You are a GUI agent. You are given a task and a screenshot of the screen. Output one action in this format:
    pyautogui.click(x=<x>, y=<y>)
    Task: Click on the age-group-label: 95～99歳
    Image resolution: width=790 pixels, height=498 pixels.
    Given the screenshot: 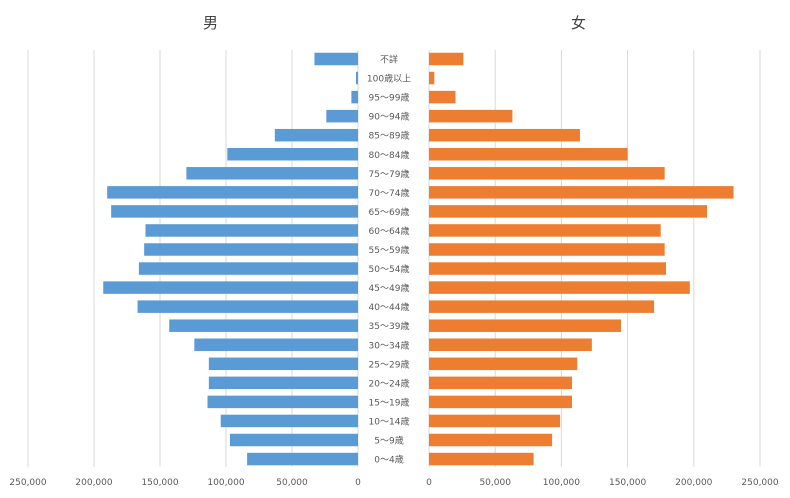 What is the action you would take?
    pyautogui.click(x=389, y=98)
    